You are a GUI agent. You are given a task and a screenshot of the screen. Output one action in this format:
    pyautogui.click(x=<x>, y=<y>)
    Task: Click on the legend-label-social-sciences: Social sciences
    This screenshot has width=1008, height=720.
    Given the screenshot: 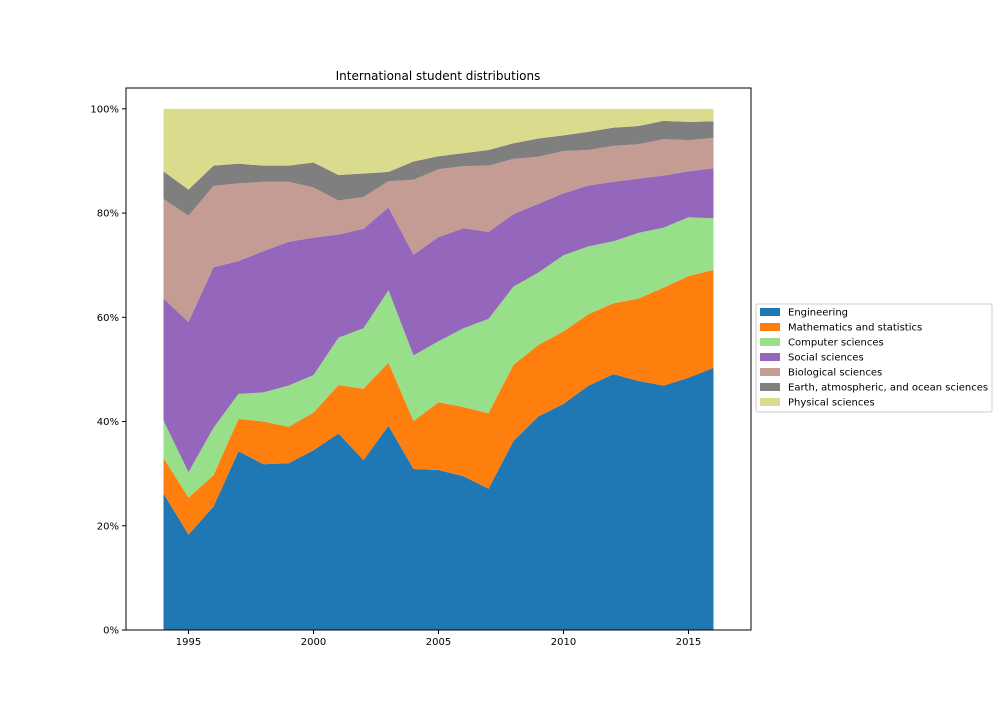 What is the action you would take?
    pyautogui.click(x=826, y=358)
    